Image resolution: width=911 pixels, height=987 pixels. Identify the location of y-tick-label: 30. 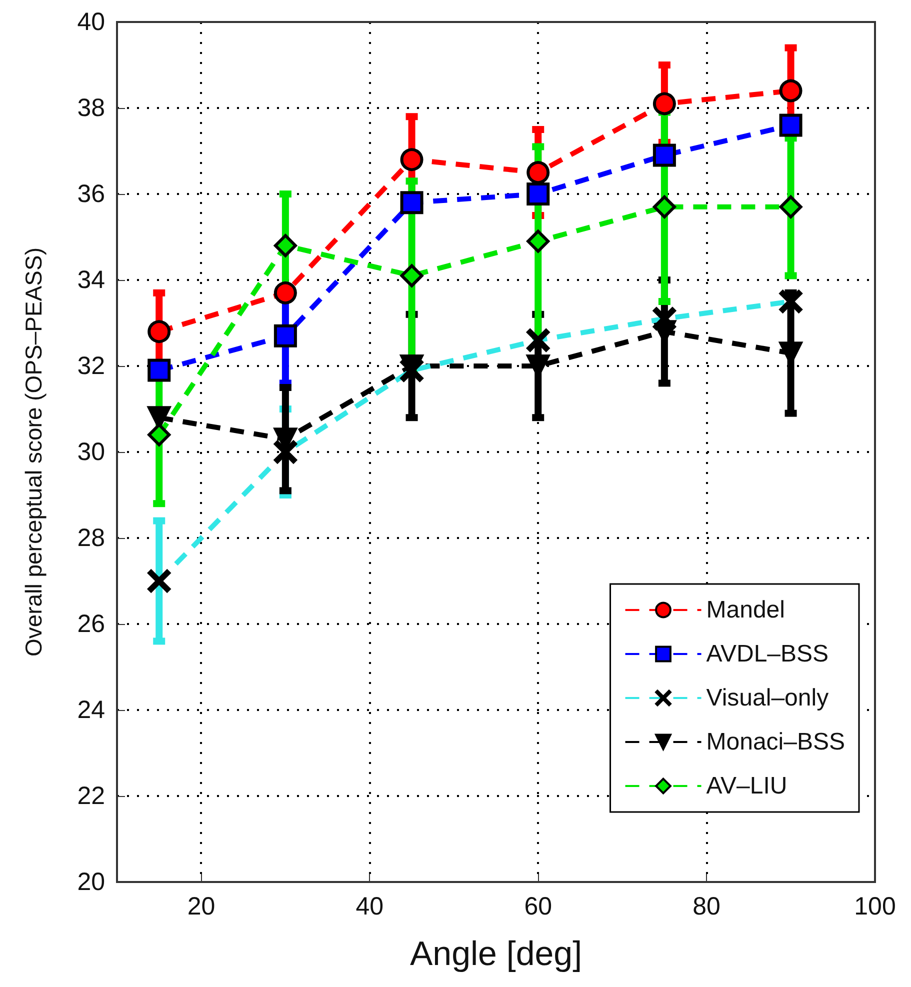
(91, 452).